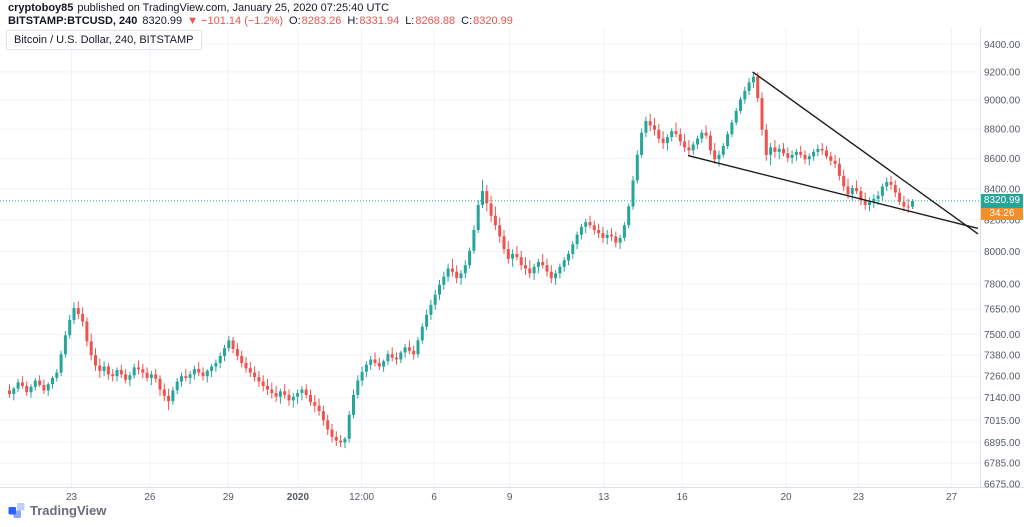  I want to click on price-axis-label: 7500.00, so click(1002, 335).